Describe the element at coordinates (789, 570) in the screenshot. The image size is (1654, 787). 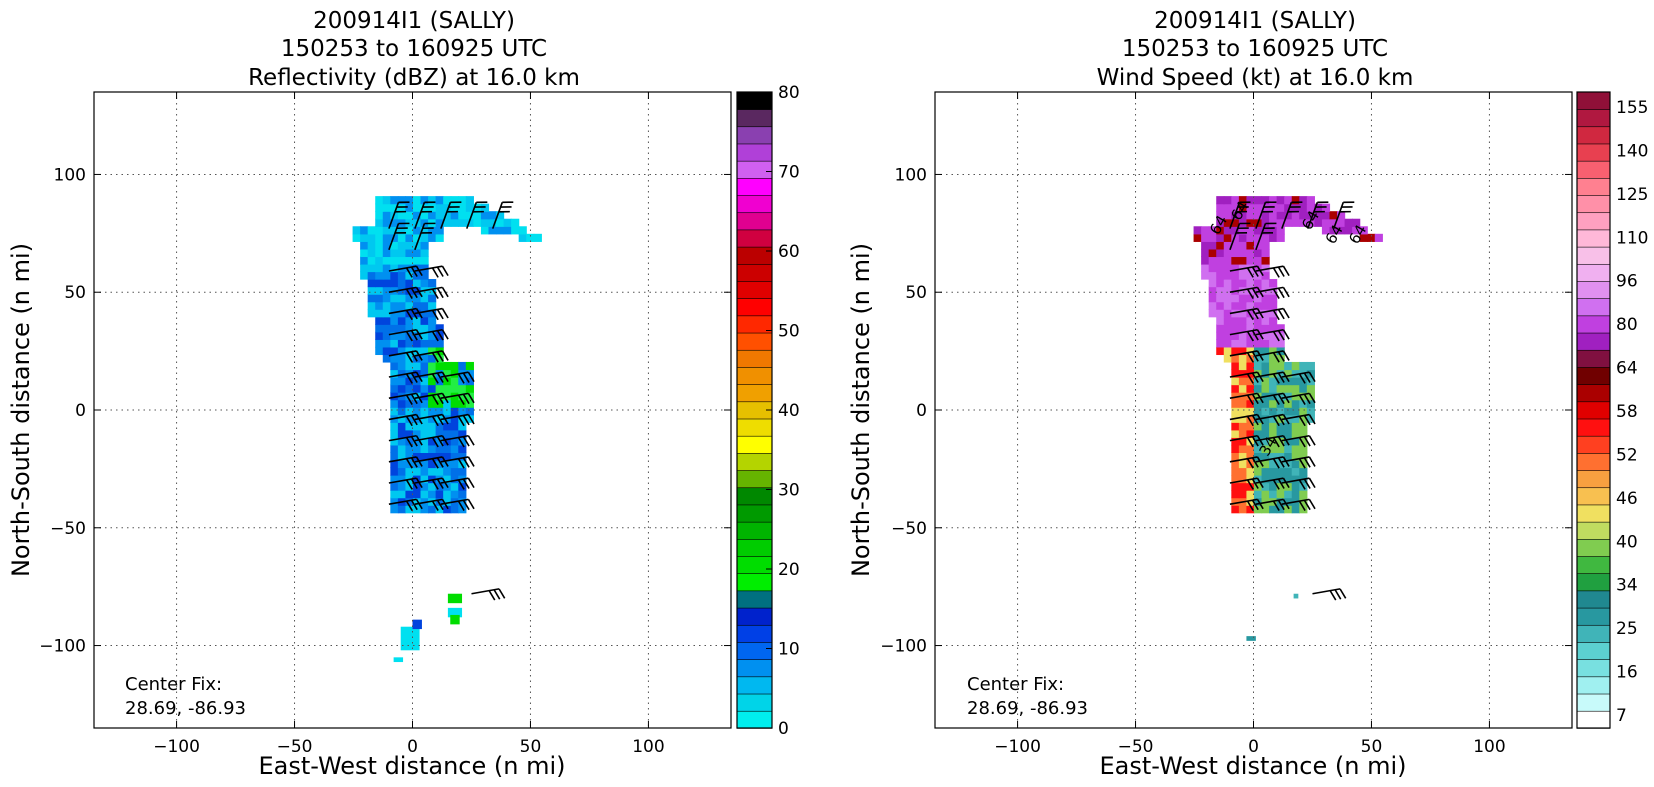
I see `colorbar-tick-label: 20` at that location.